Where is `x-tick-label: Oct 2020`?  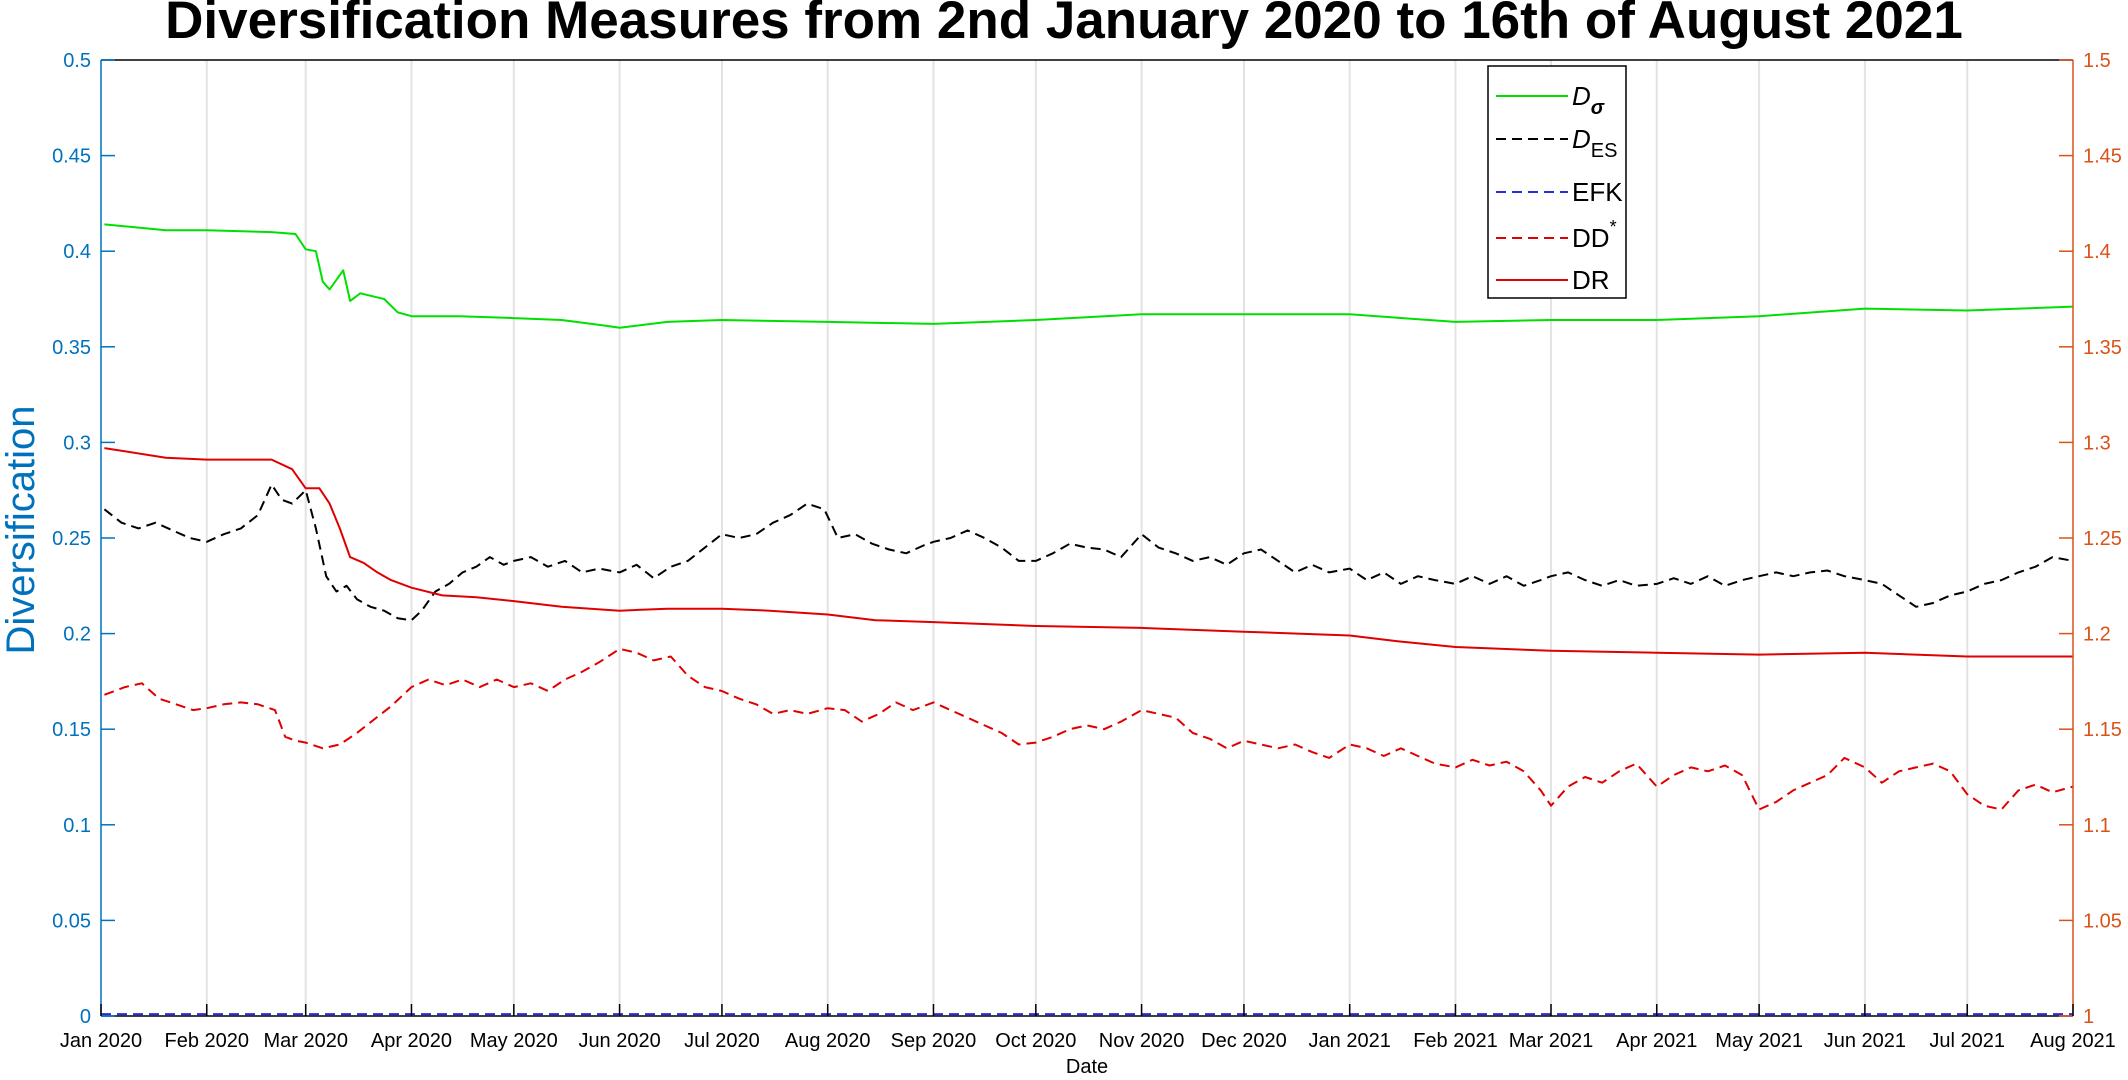
x-tick-label: Oct 2020 is located at coordinates (1035, 1041).